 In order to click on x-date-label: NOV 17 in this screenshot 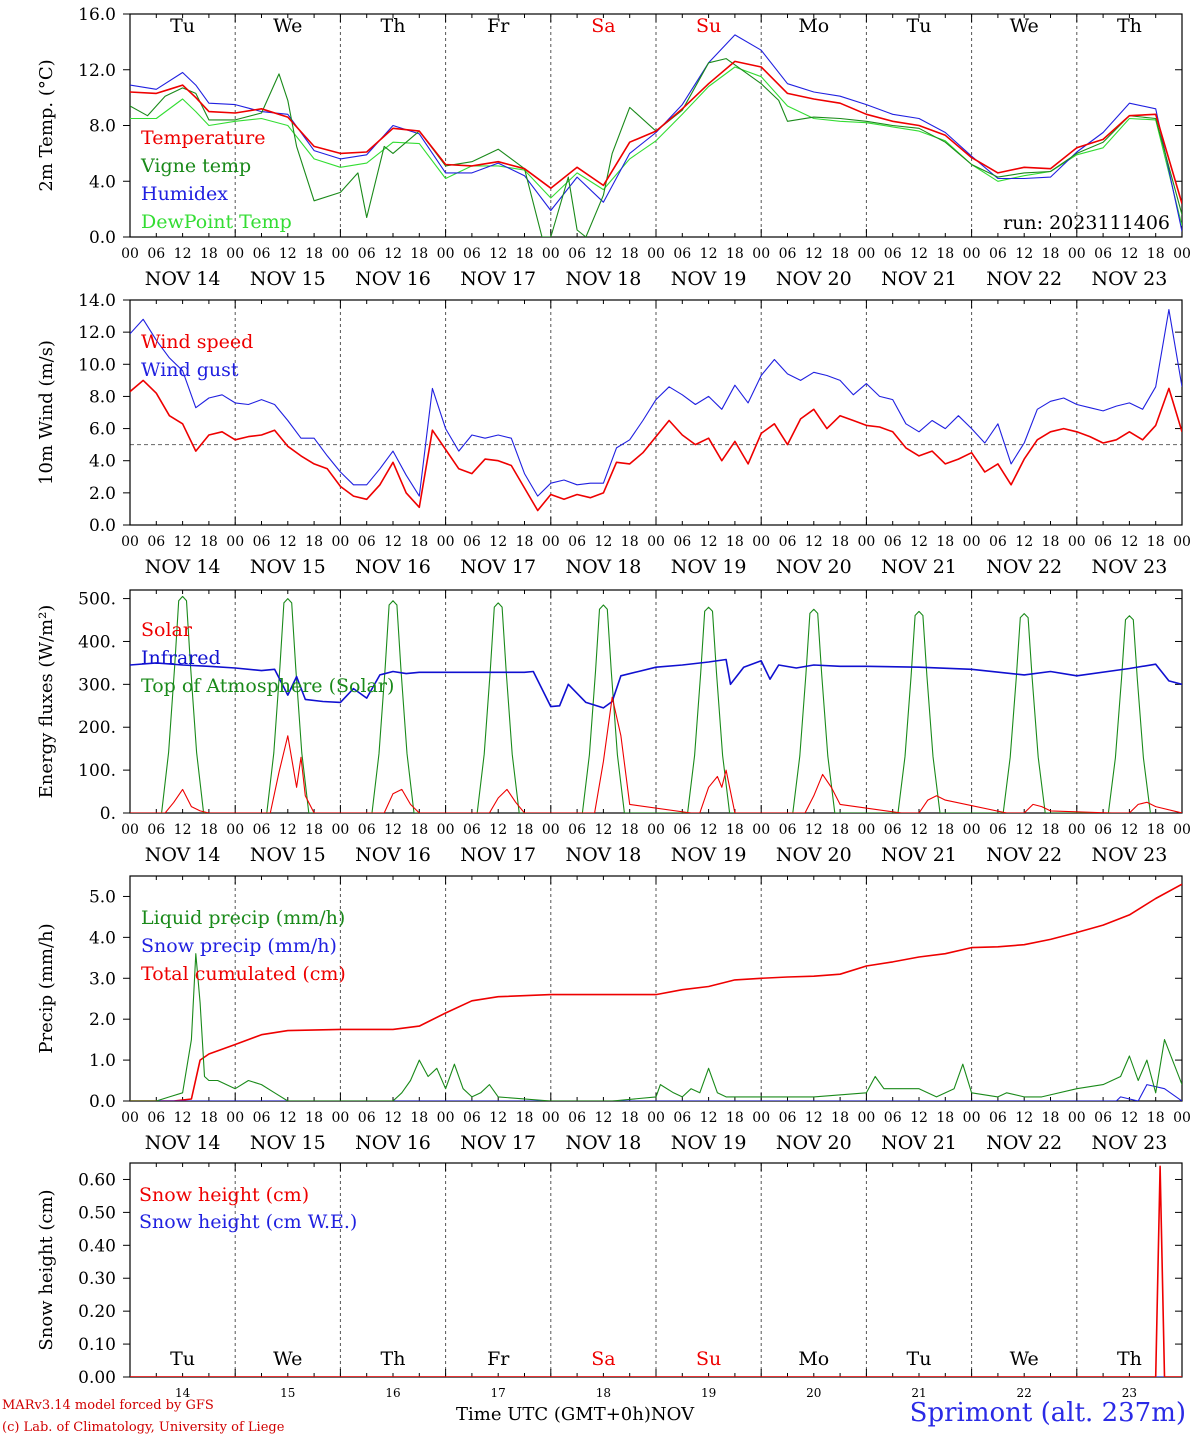, I will do `click(498, 279)`.